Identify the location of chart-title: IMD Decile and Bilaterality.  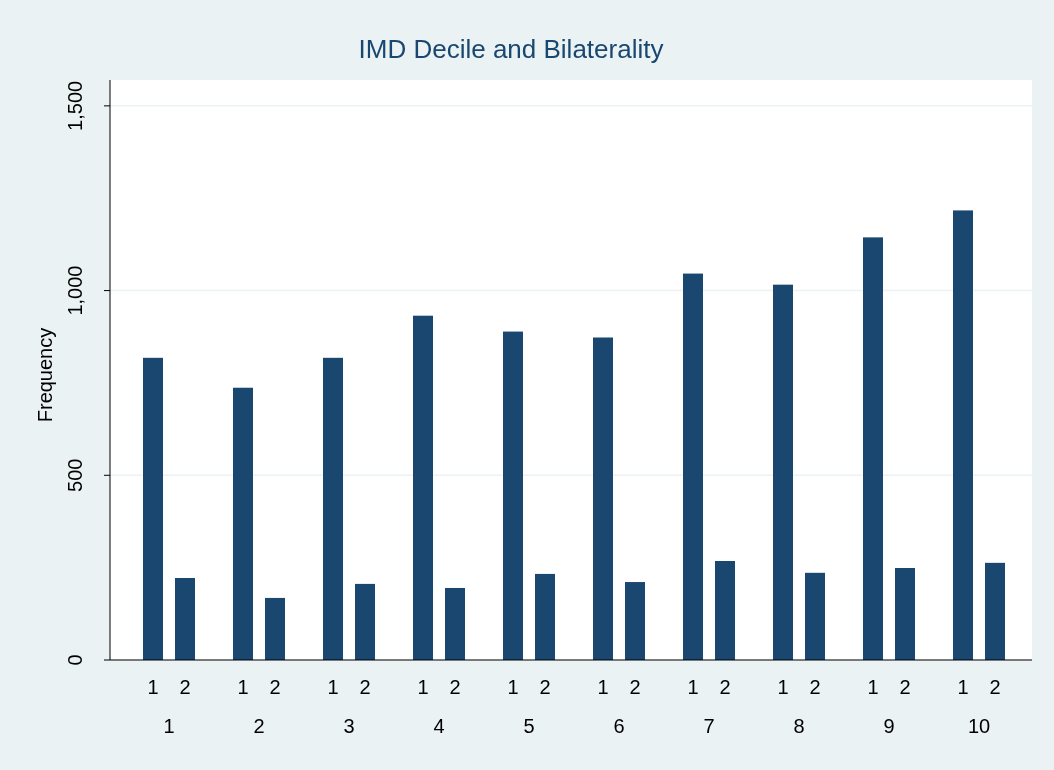
(511, 49).